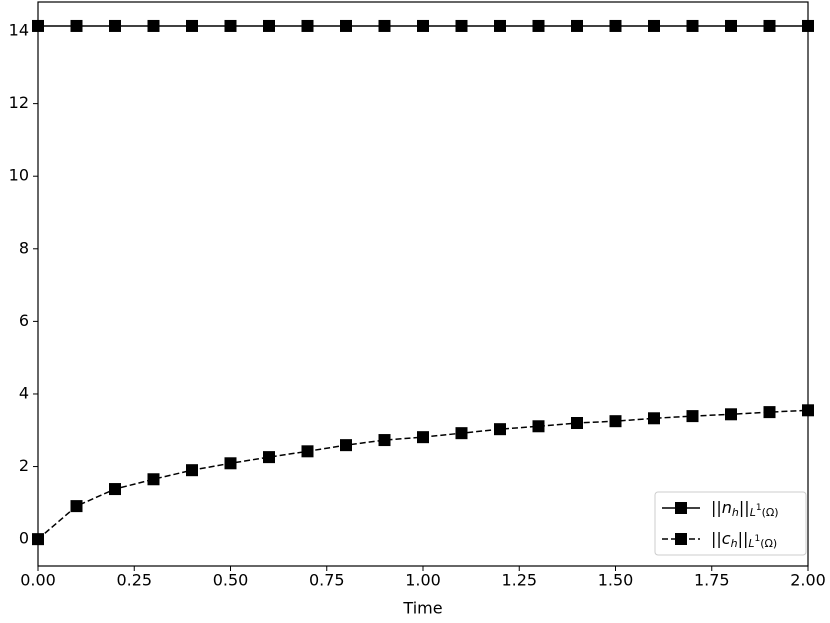  Describe the element at coordinates (712, 580) in the screenshot. I see `x-tick-label: 1.75` at that location.